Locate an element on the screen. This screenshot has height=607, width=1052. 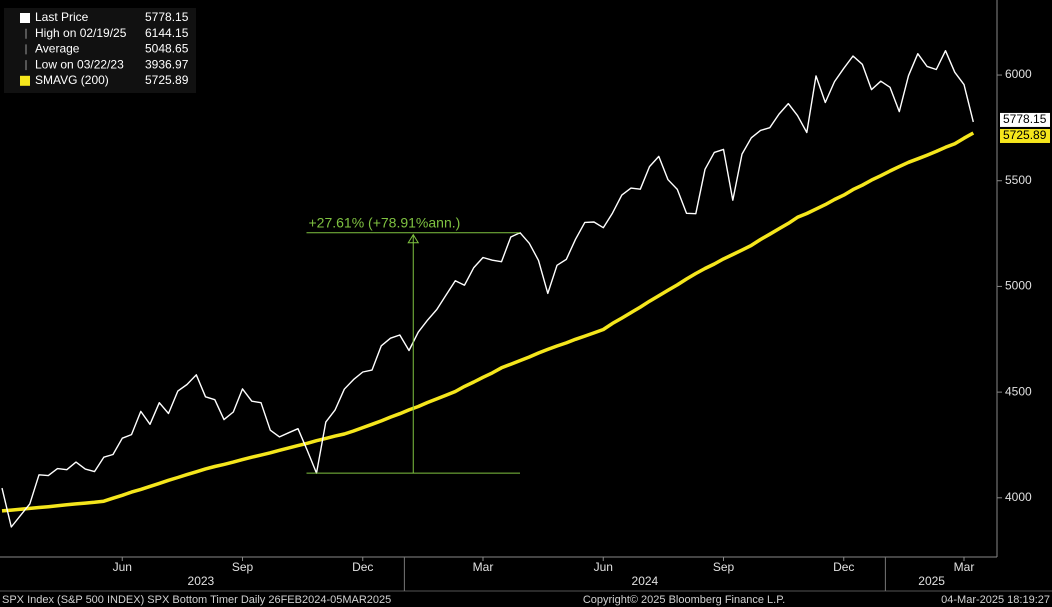
footer-right: 04-Mar-2025 18:19:27 is located at coordinates (995, 600).